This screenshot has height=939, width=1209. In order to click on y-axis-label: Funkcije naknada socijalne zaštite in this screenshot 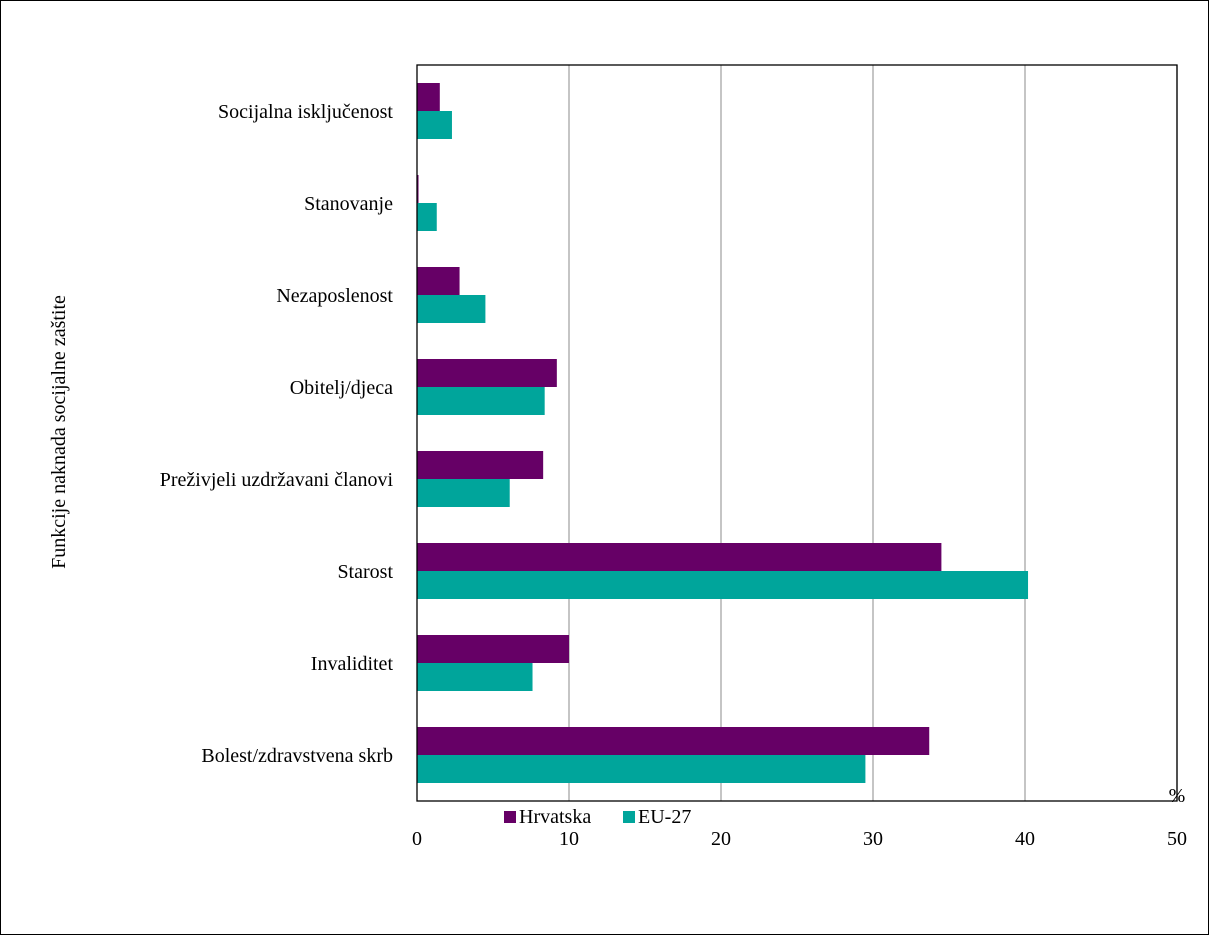, I will do `click(59, 432)`.